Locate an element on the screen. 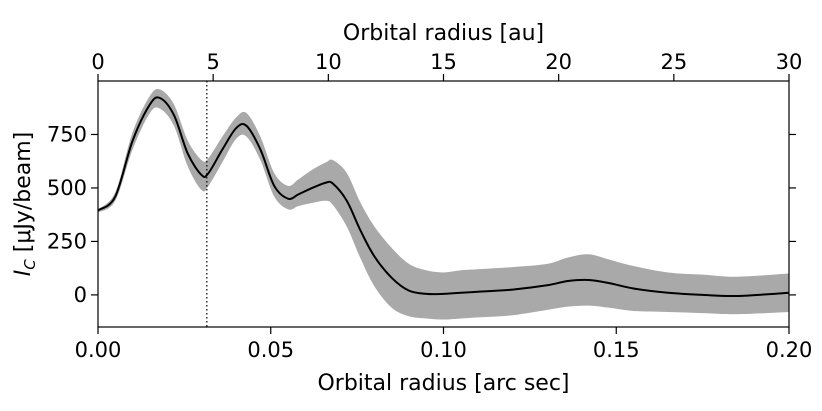 The height and width of the screenshot is (411, 822). x-axis-label: Orbital radius [arc sec] is located at coordinates (443, 383).